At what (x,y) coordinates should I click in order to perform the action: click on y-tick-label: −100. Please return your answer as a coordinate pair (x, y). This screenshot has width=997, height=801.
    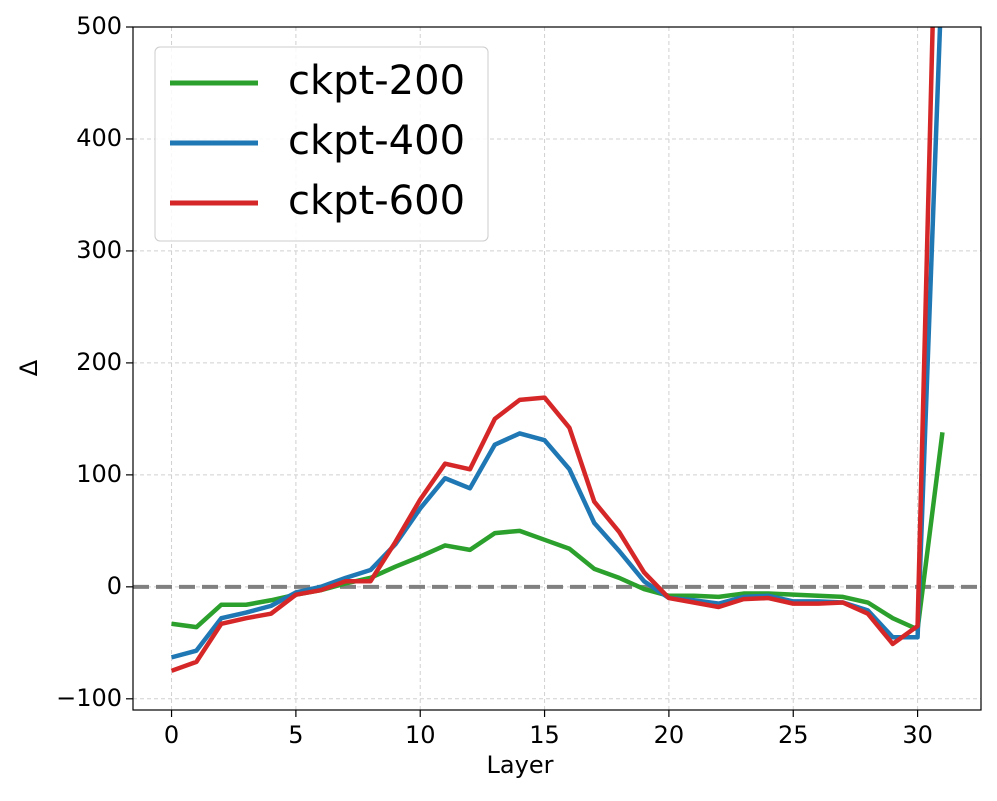
    Looking at the image, I should click on (89, 698).